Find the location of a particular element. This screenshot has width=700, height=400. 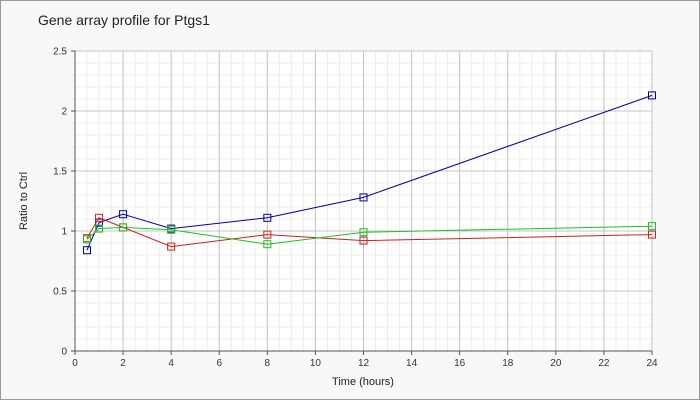

chart-title: Gene array profile for Ptgs1 is located at coordinates (124, 20).